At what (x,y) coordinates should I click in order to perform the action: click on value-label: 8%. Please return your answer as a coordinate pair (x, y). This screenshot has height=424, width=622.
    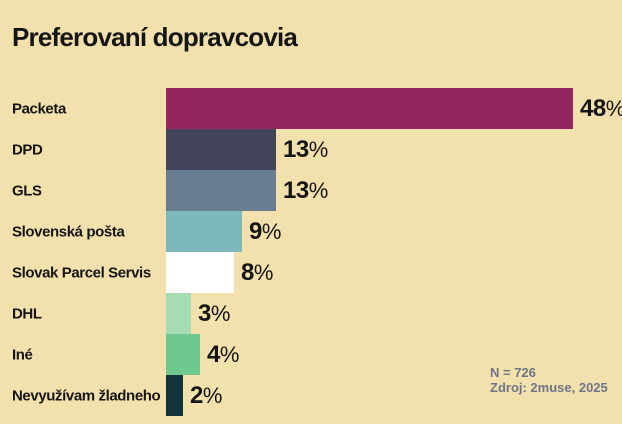
    Looking at the image, I should click on (257, 273).